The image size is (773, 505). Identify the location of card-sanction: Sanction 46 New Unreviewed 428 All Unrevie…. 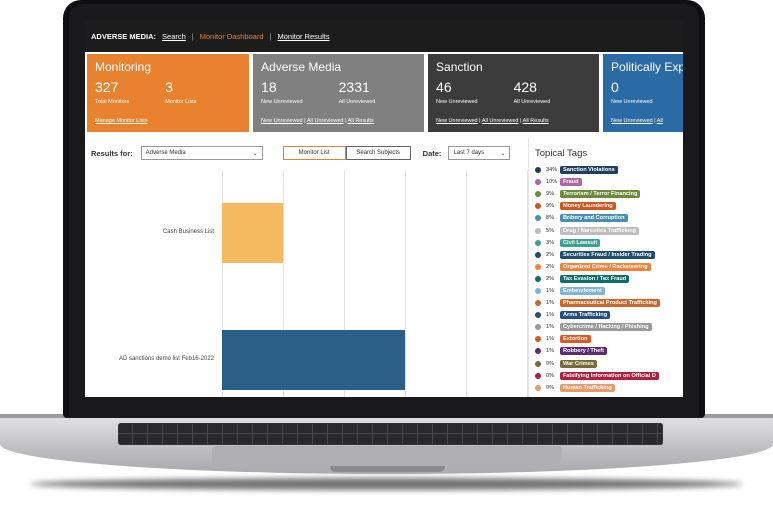
(514, 93).